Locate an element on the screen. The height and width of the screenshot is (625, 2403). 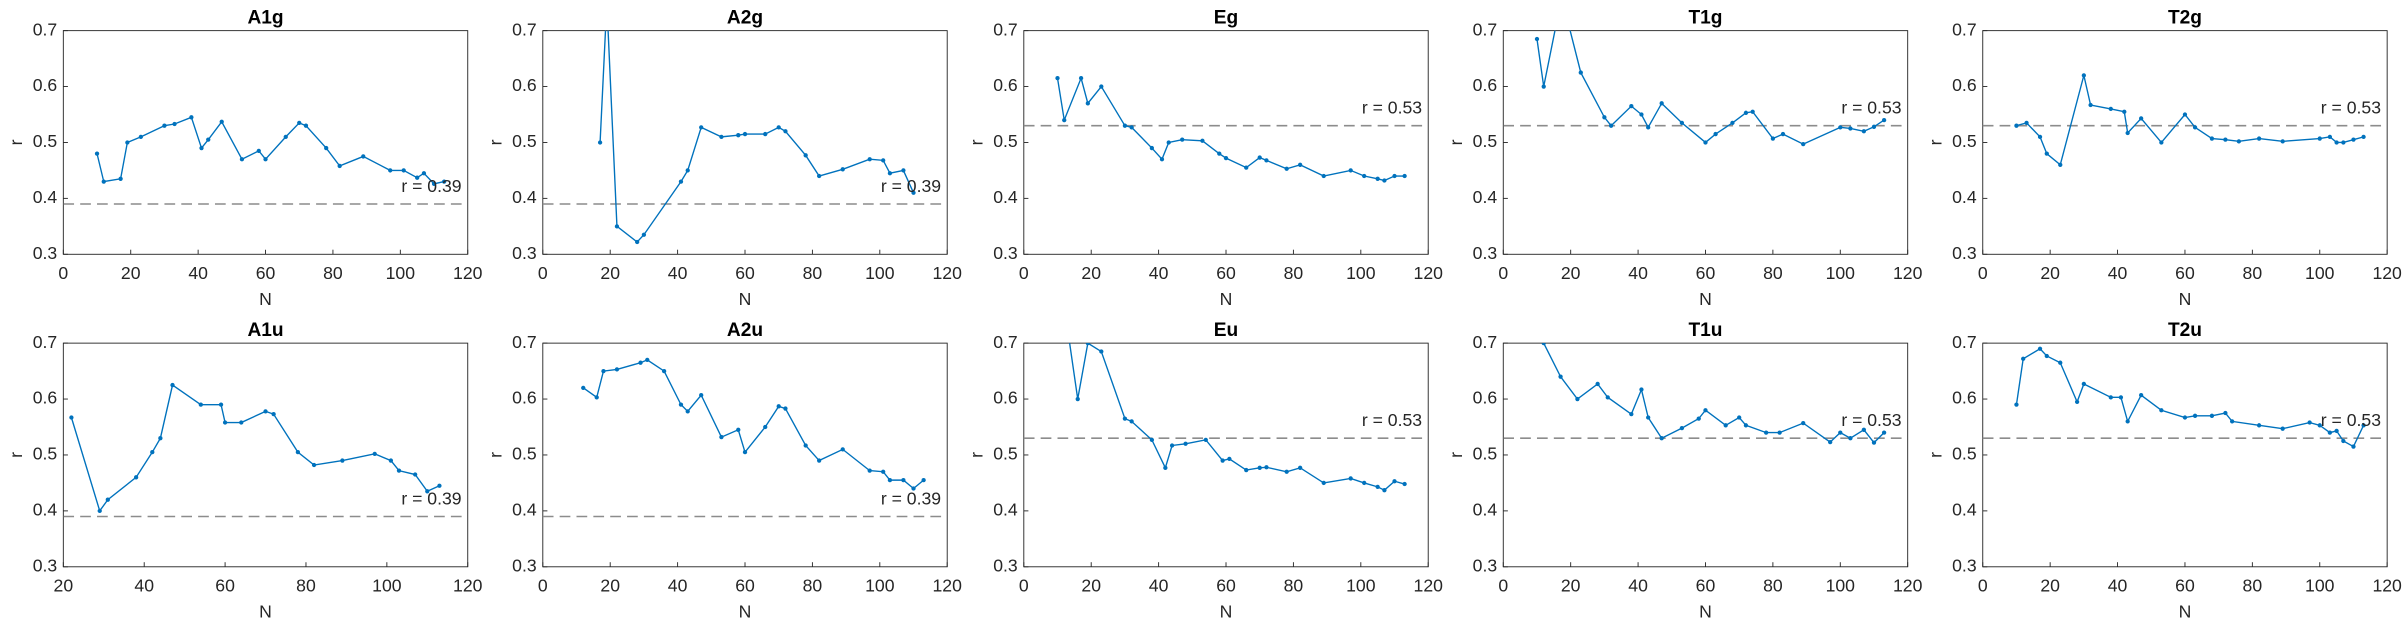
axes-box is located at coordinates (265, 142).